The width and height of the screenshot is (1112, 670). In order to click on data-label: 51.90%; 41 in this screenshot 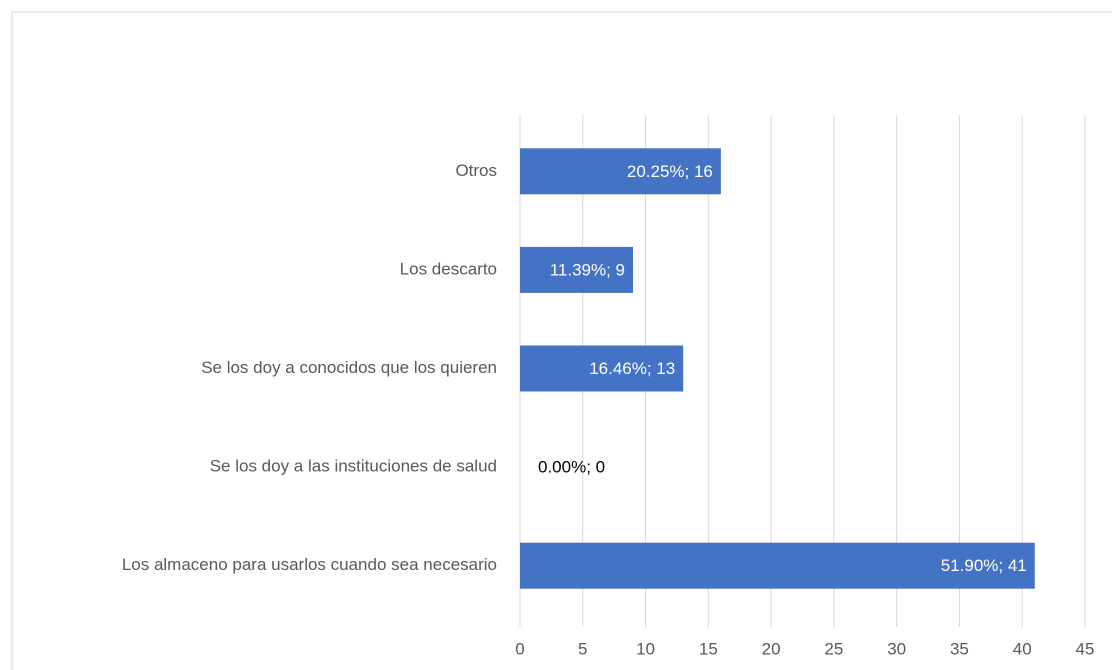, I will do `click(984, 565)`.